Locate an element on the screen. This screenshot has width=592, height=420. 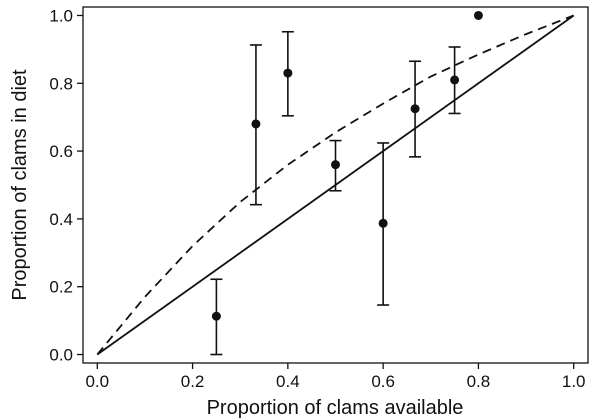
x-tick-label: 0.2 is located at coordinates (193, 381).